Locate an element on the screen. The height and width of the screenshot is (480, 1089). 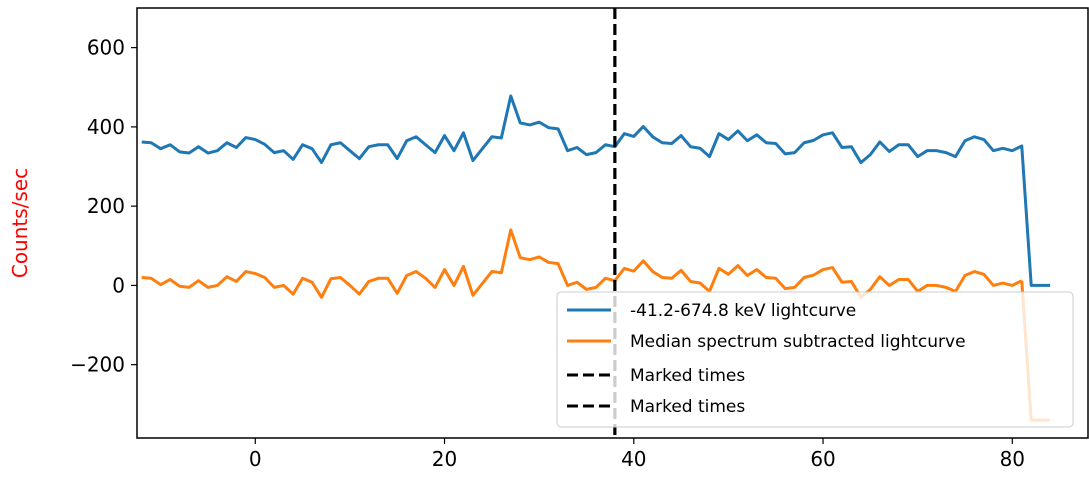
y-tick-label-600: 600 is located at coordinates (106, 48).